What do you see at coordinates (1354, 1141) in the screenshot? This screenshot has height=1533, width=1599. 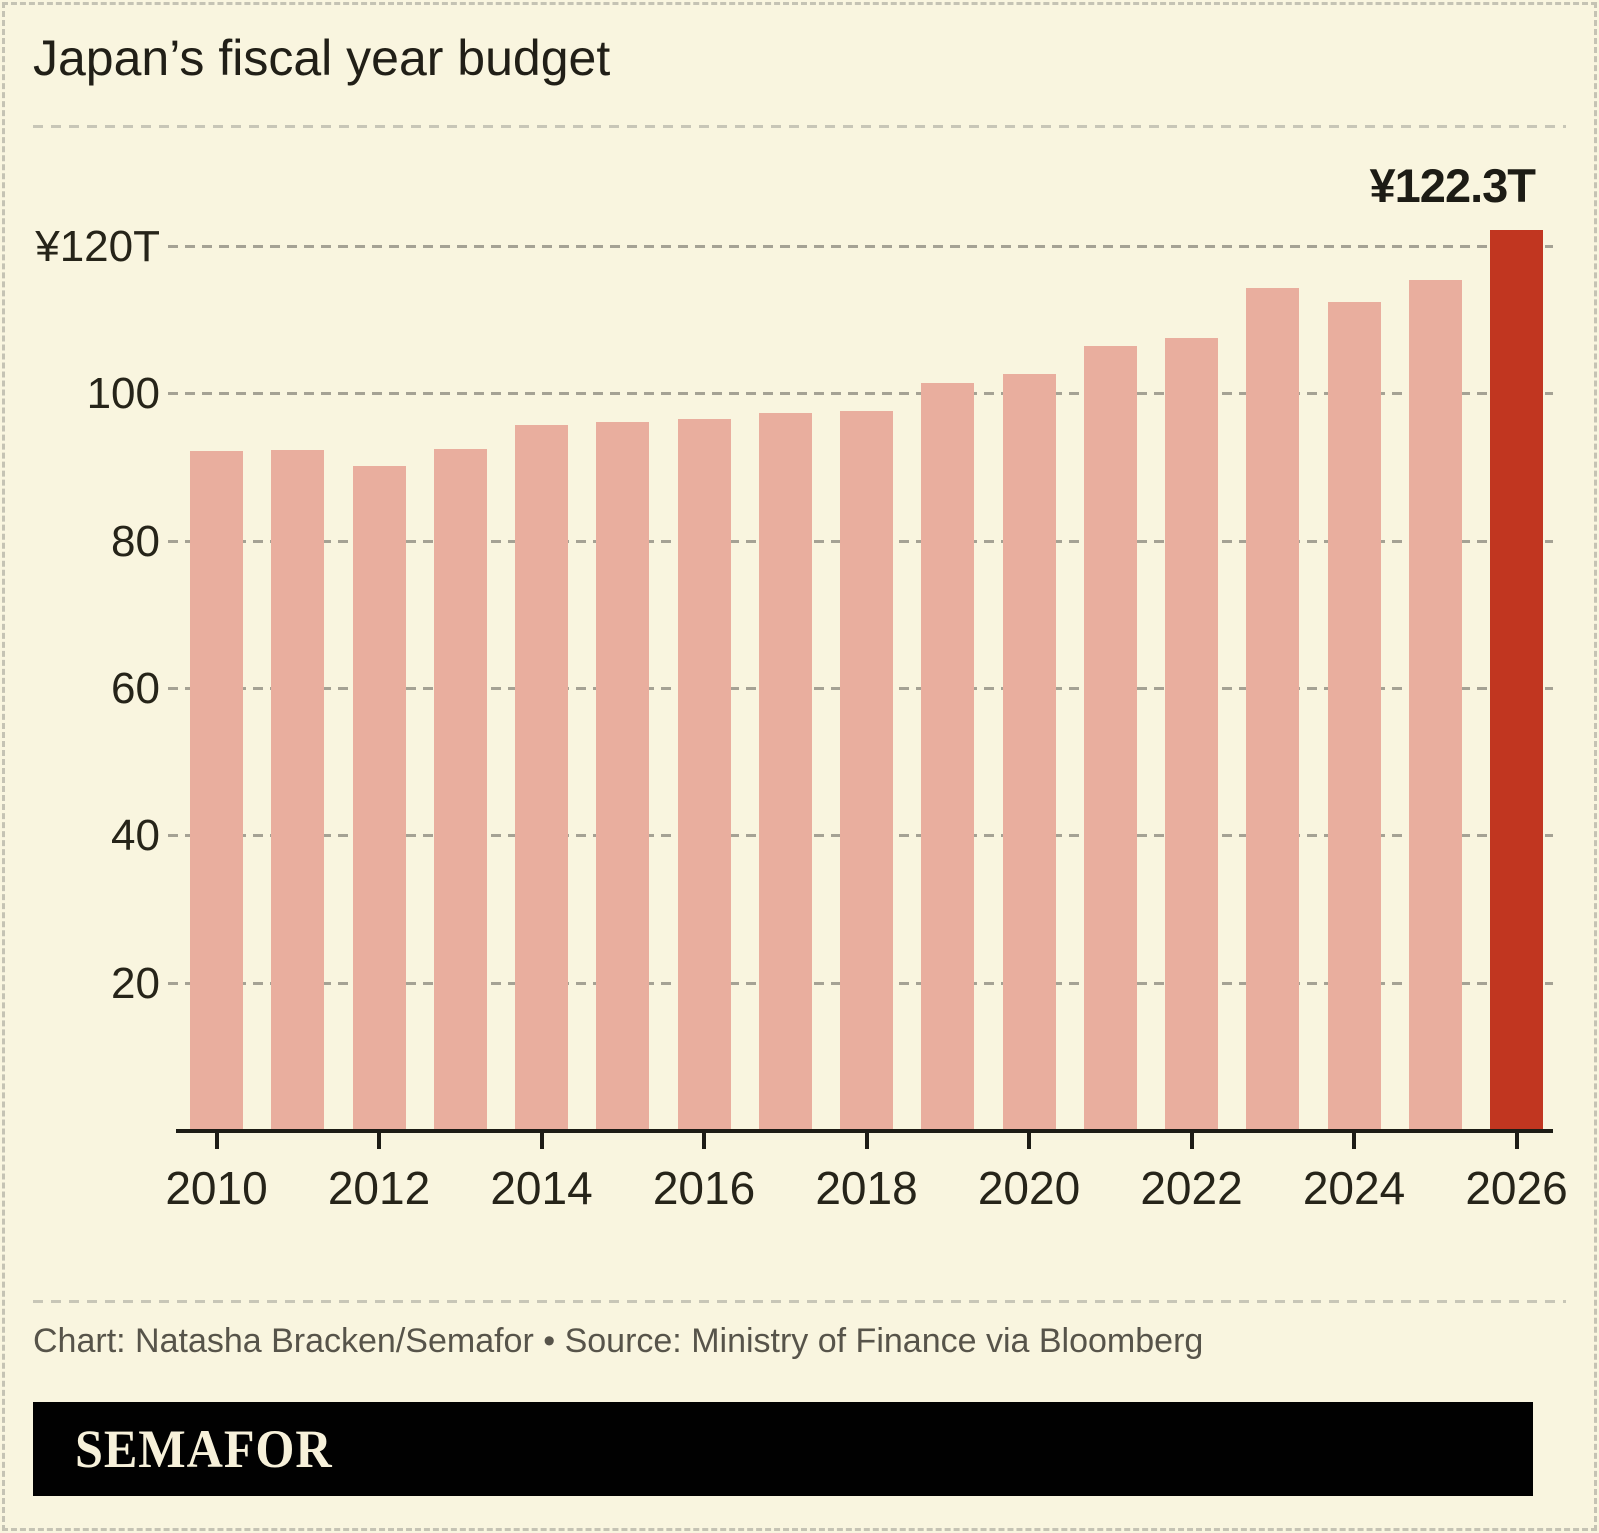 I see `x-tick-2024` at bounding box center [1354, 1141].